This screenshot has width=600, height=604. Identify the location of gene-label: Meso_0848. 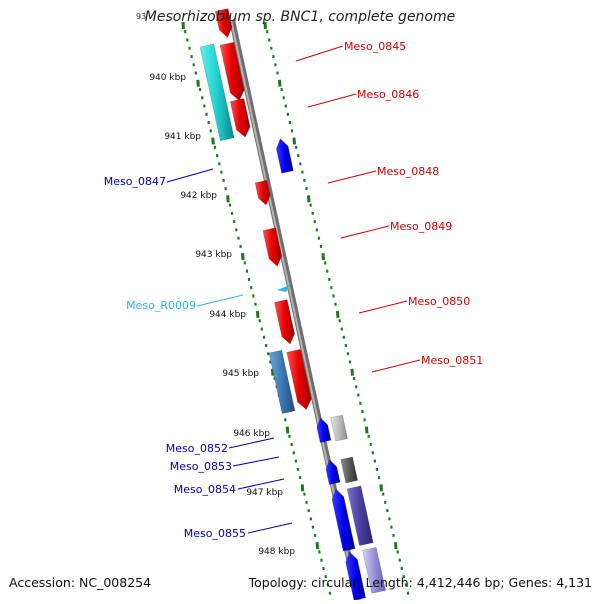
(408, 171).